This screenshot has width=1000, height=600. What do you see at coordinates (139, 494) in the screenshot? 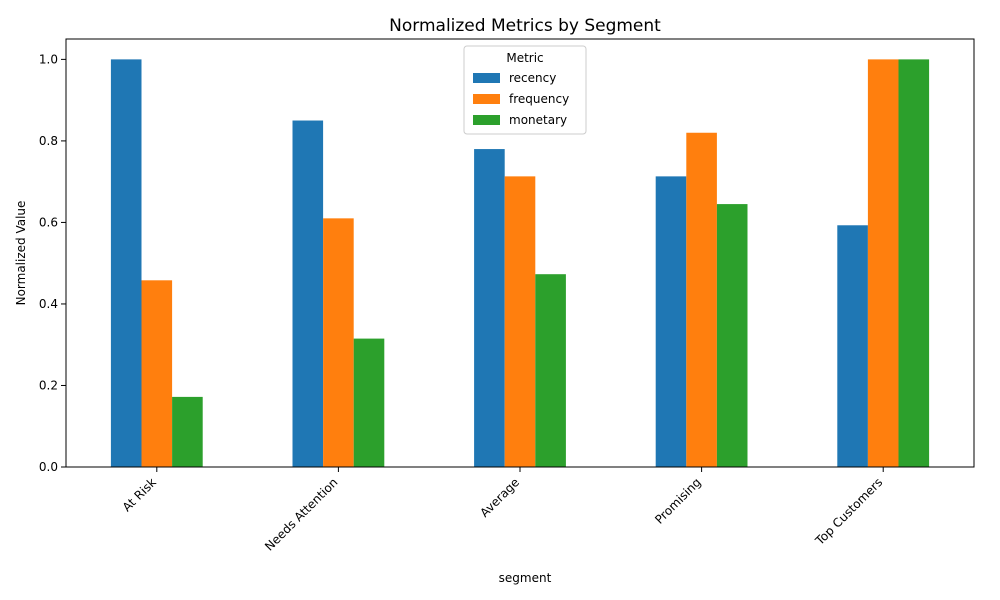
I see `x-tick-label: At Risk` at bounding box center [139, 494].